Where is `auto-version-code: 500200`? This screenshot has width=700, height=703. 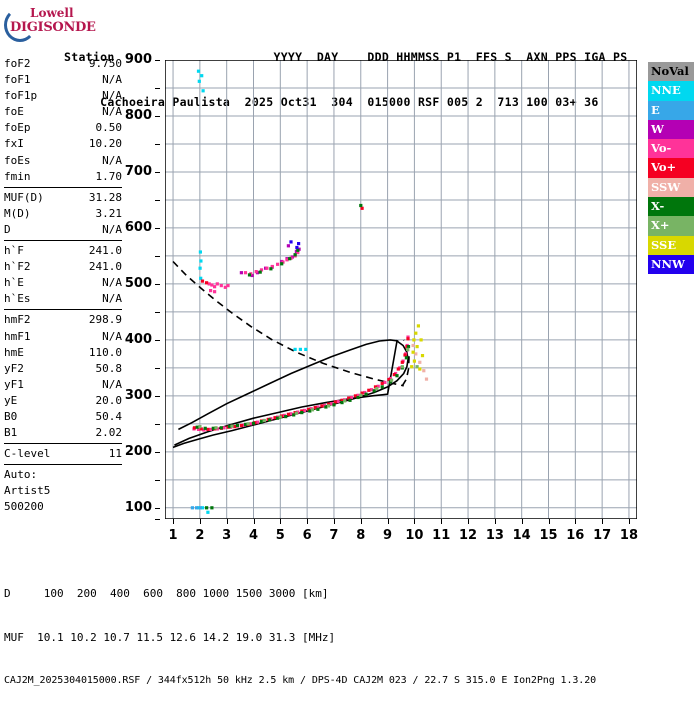 auto-version-code: 500200 is located at coordinates (24, 507).